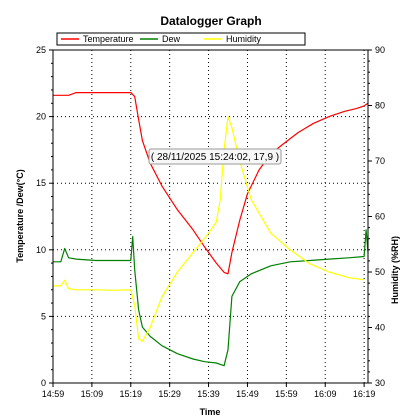  Describe the element at coordinates (208, 394) in the screenshot. I see `x-tick-label: 15:39` at that location.